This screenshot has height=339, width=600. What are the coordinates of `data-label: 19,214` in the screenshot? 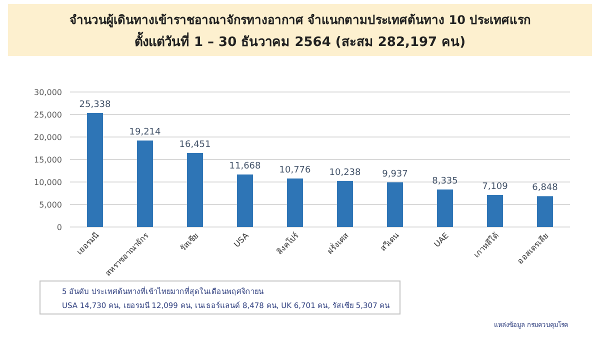 It's located at (145, 133).